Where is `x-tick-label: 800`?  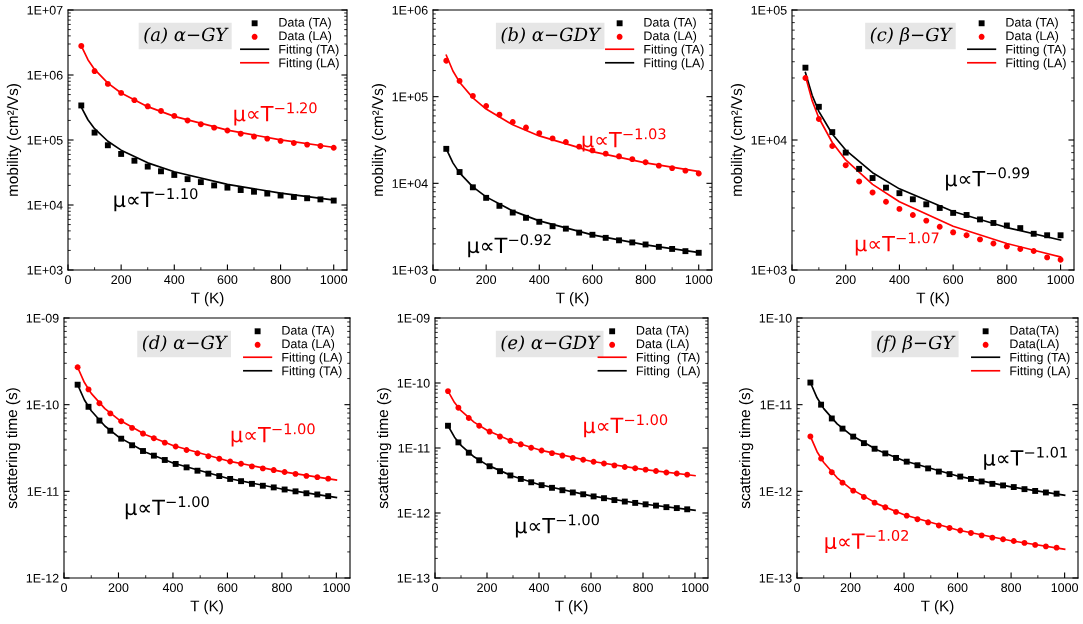
x-tick-label: 800 is located at coordinates (1006, 280).